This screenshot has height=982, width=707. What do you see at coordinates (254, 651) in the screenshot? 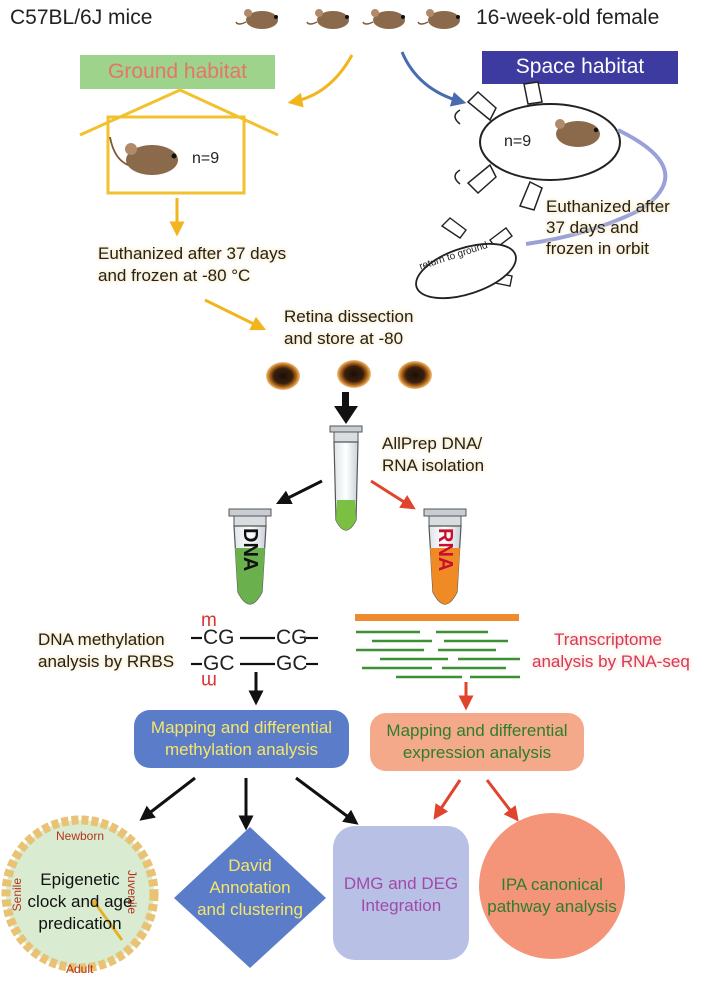
I see `dna-strands` at bounding box center [254, 651].